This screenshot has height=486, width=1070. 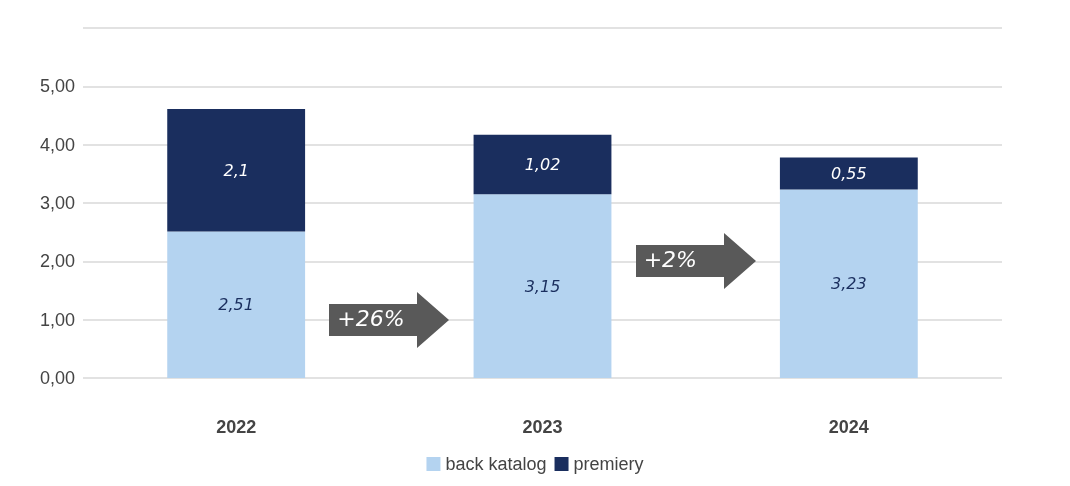 What do you see at coordinates (608, 464) in the screenshot?
I see `legend-label: premiery` at bounding box center [608, 464].